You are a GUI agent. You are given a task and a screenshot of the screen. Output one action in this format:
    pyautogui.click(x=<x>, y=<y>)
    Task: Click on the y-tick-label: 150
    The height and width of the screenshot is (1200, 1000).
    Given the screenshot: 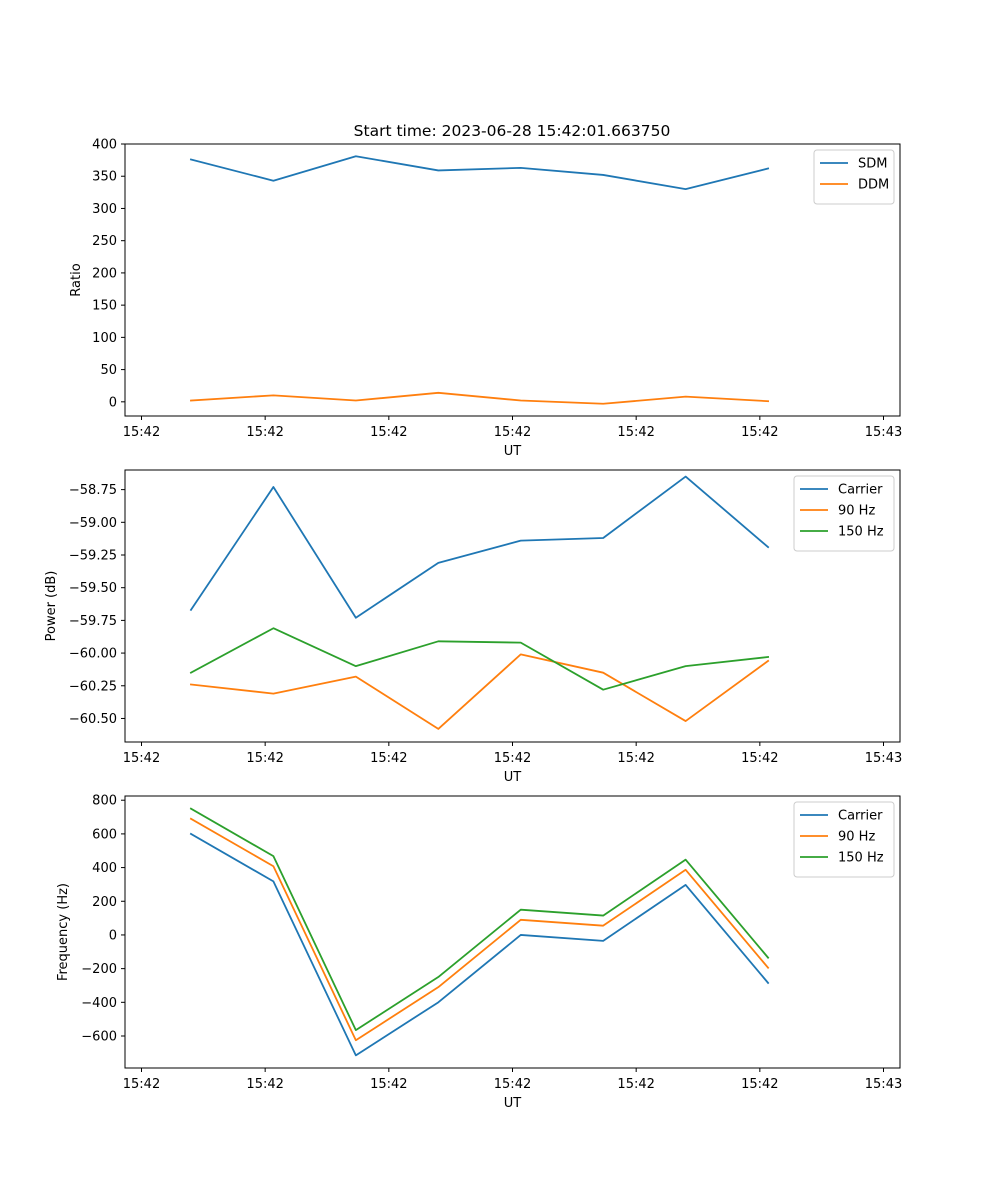 What is the action you would take?
    pyautogui.click(x=104, y=306)
    